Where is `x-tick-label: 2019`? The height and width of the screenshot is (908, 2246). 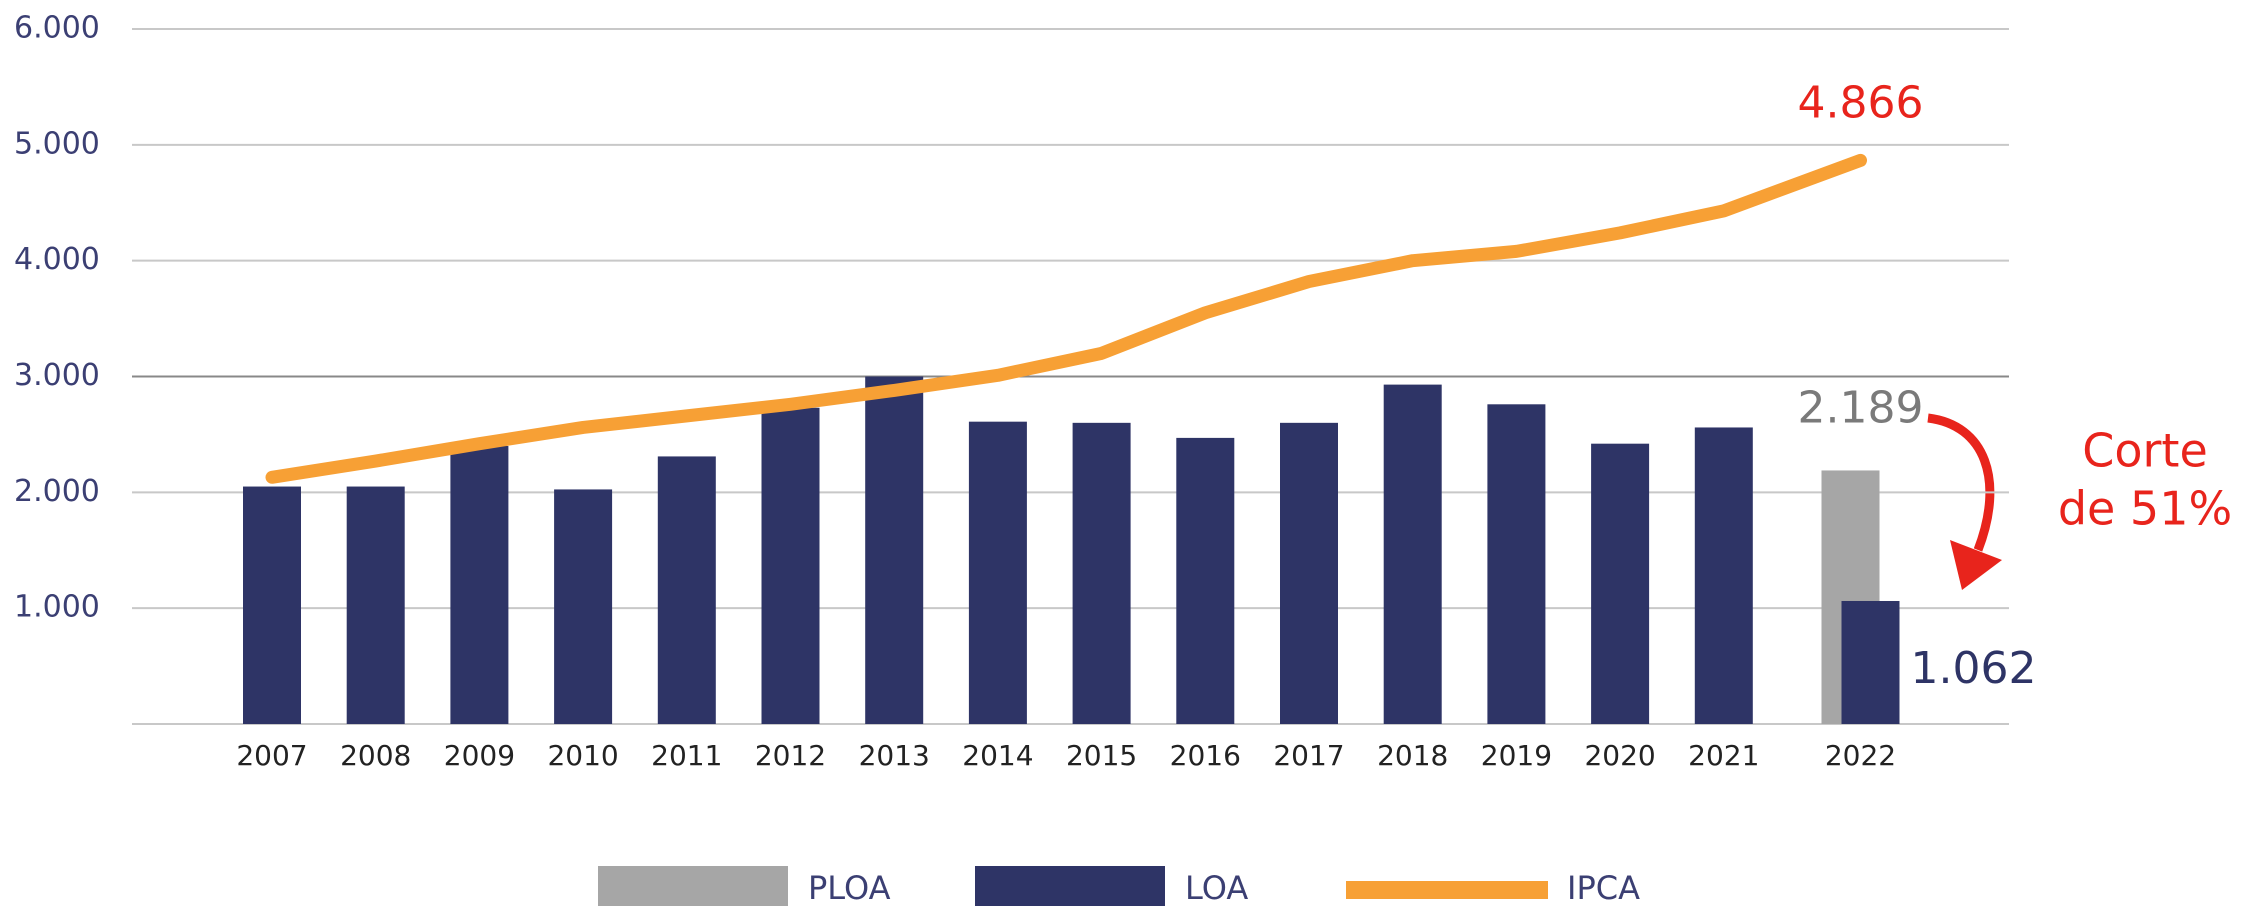 x-tick-label: 2019 is located at coordinates (1516, 755).